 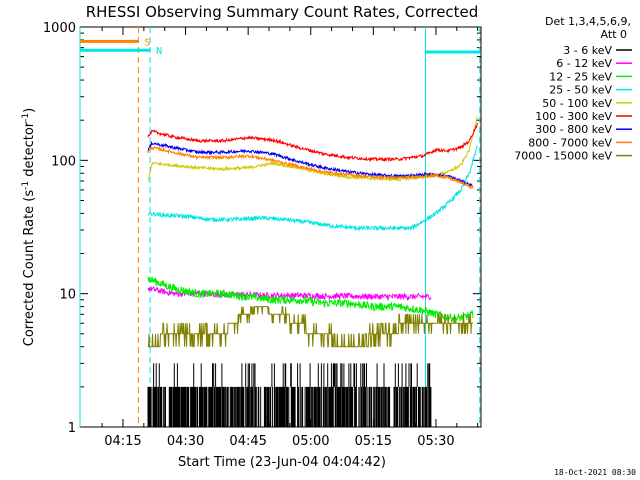 What do you see at coordinates (29, 110) in the screenshot?
I see `y-axis-label-end: )` at bounding box center [29, 110].